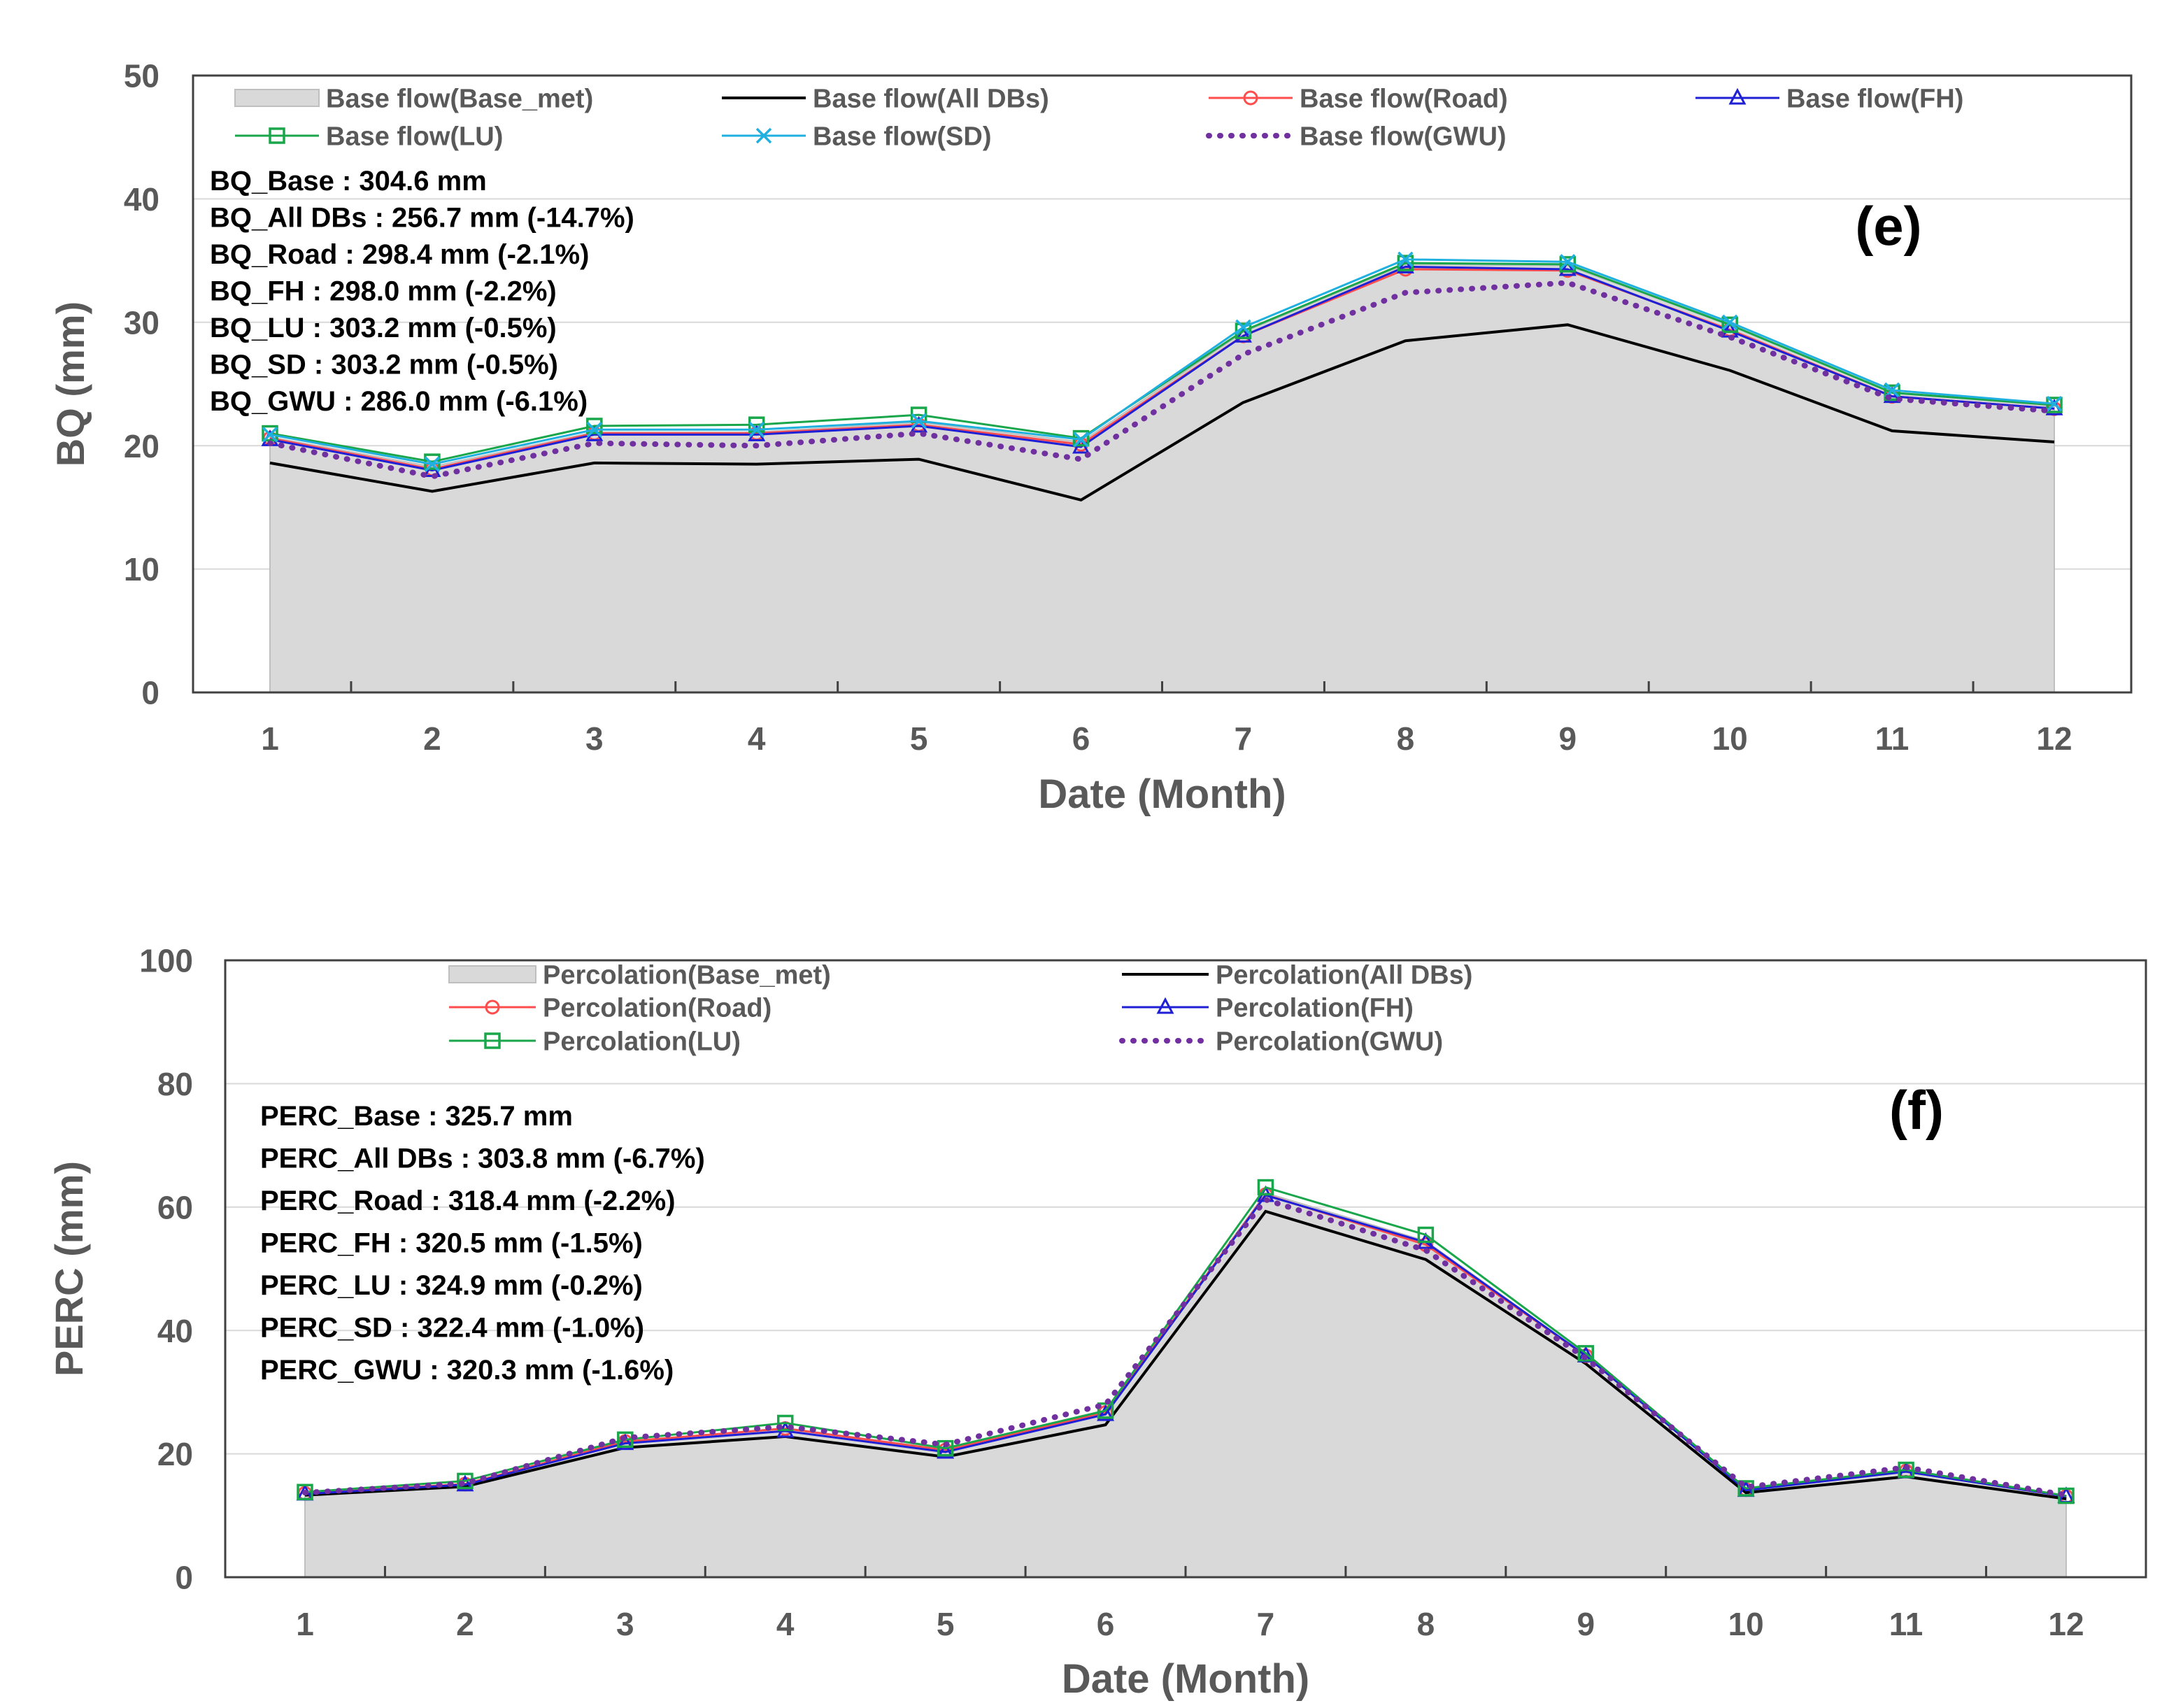 This screenshot has width=2162, height=1708. Describe the element at coordinates (946, 1624) in the screenshot. I see `x-tick-label: 5` at that location.